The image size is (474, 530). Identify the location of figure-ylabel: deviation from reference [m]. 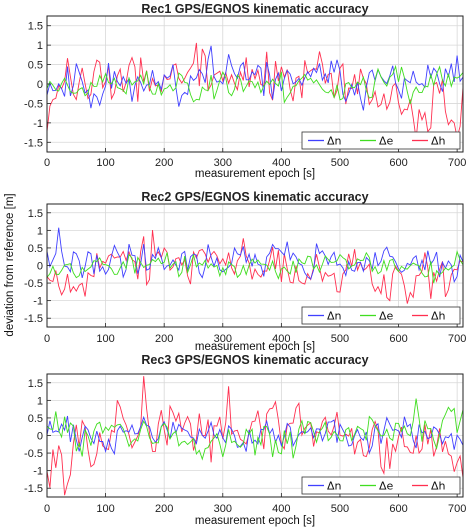
(10, 264).